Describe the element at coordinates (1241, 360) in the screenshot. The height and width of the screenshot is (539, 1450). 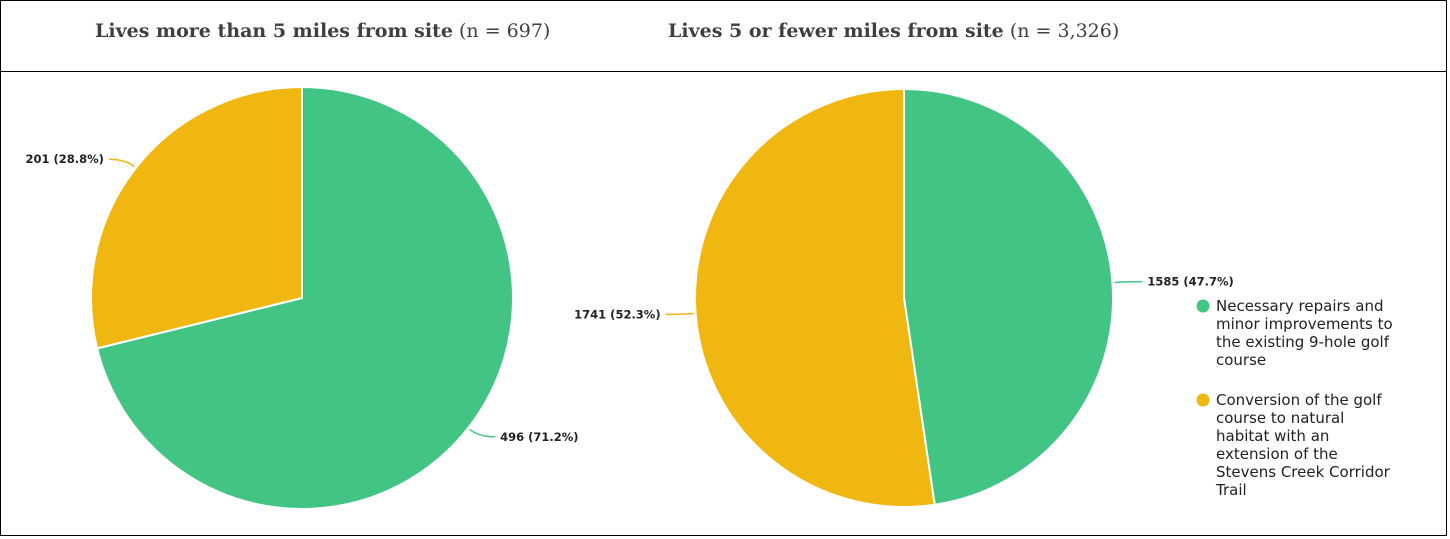
I see `legend-label-1-line-4: course` at that location.